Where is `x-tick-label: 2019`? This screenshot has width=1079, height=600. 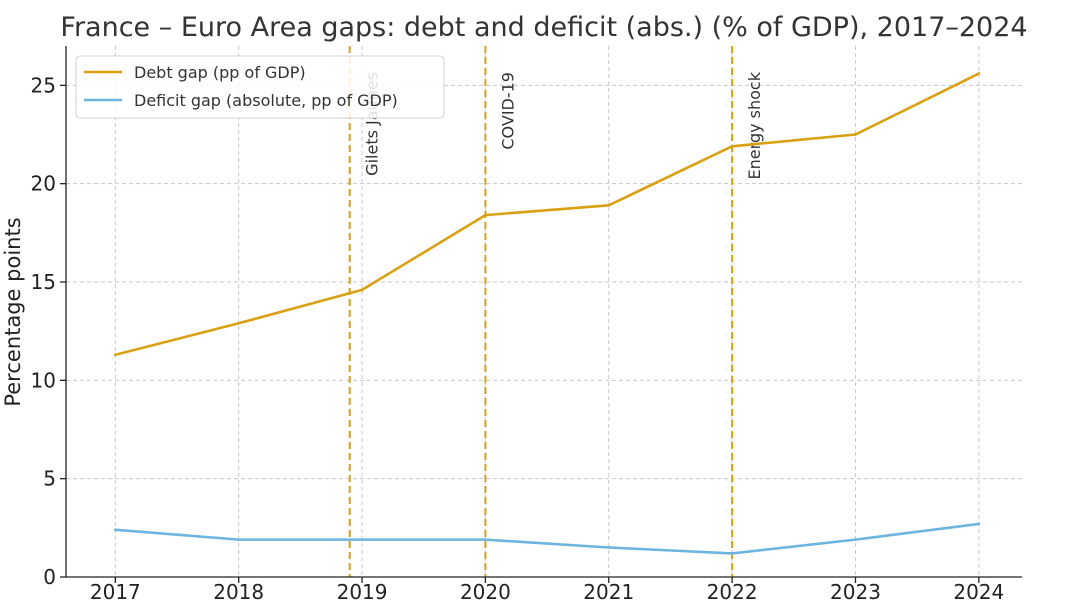 x-tick-label: 2019 is located at coordinates (362, 590).